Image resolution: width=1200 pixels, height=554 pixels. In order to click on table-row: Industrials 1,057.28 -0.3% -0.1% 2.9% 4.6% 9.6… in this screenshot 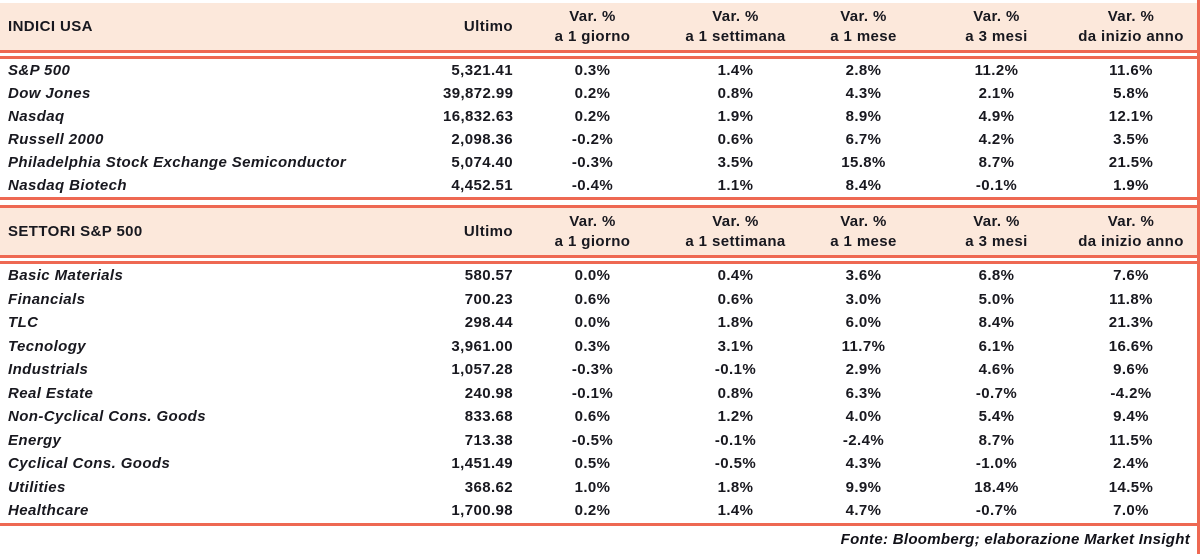, I will do `click(600, 370)`.